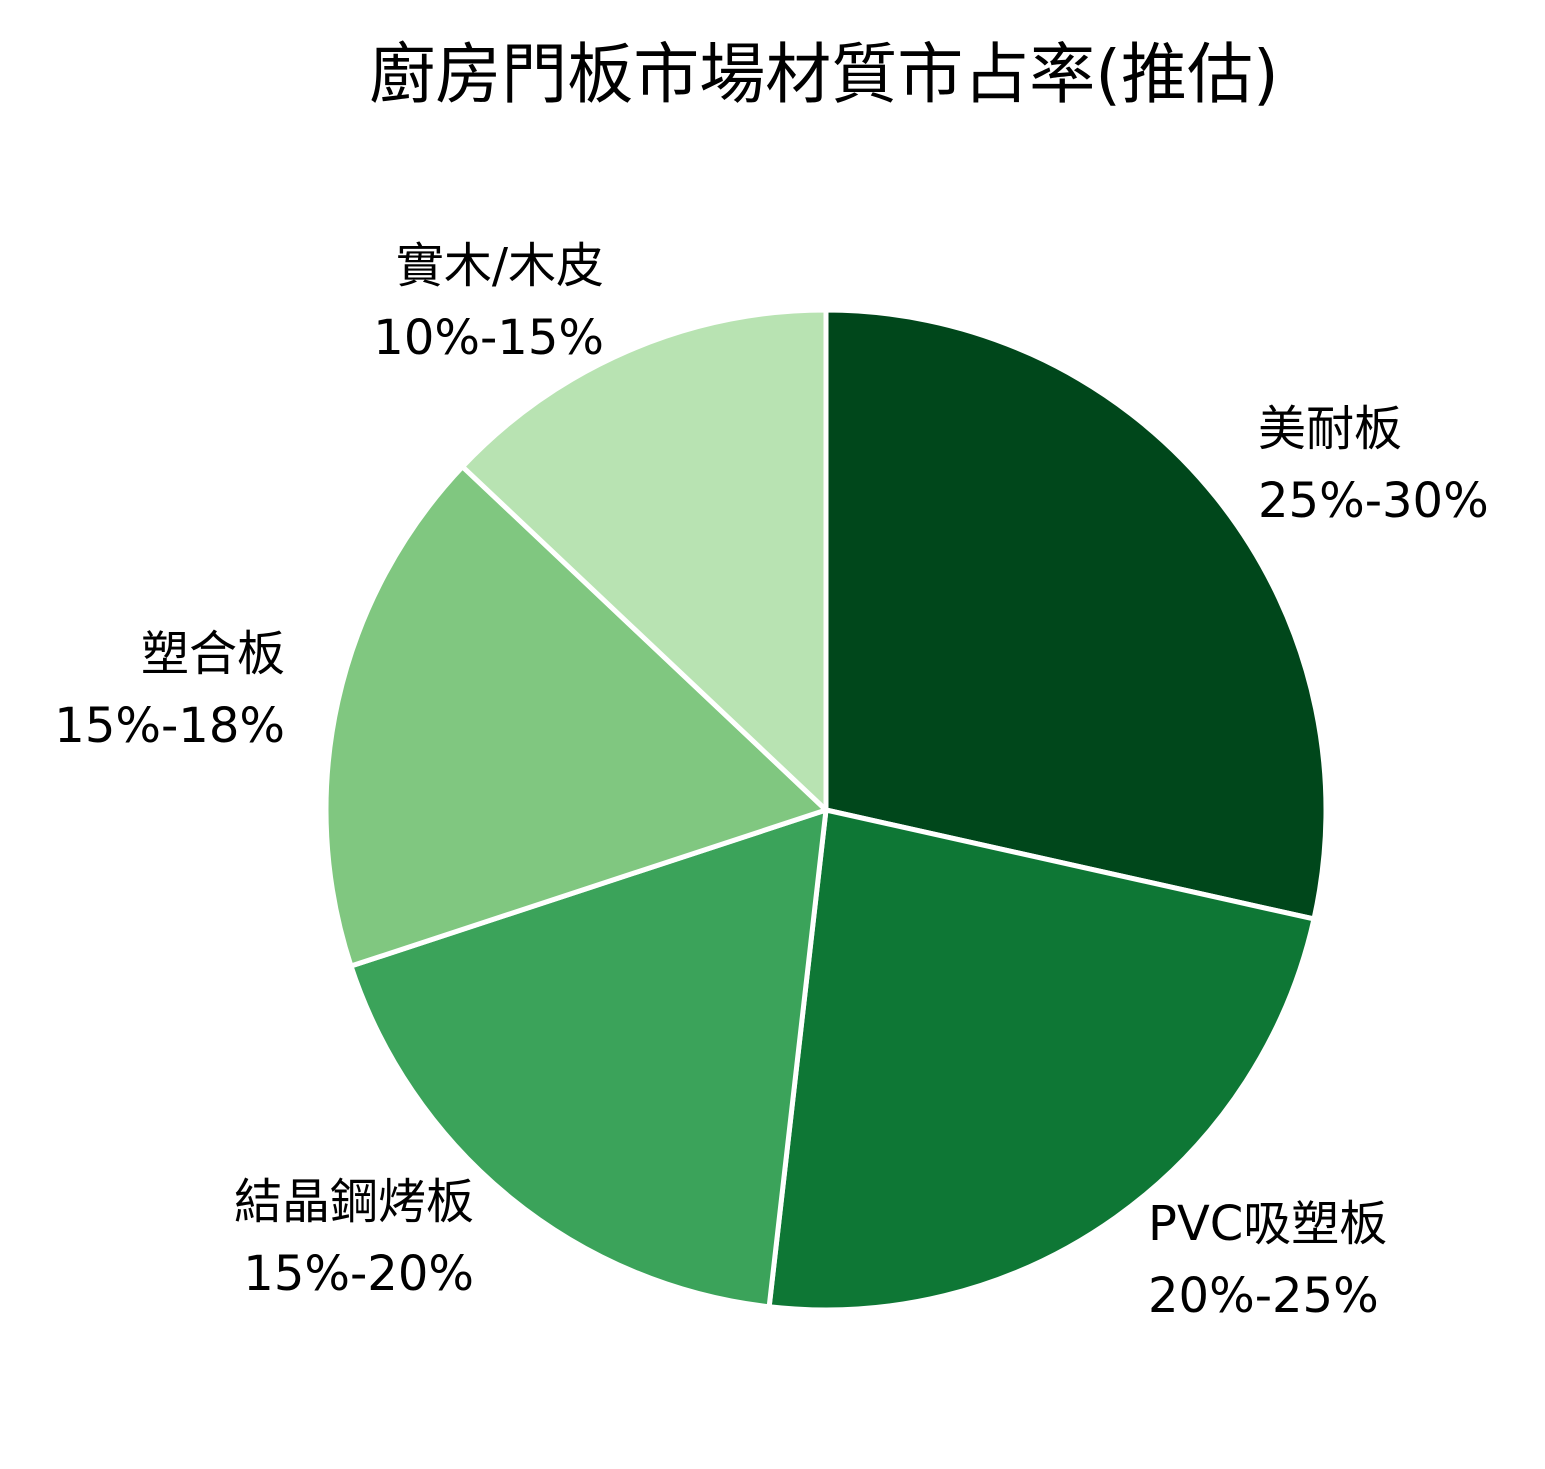 Image resolution: width=1545 pixels, height=1469 pixels. I want to click on slice-name-label: 實木/木皮, so click(500, 266).